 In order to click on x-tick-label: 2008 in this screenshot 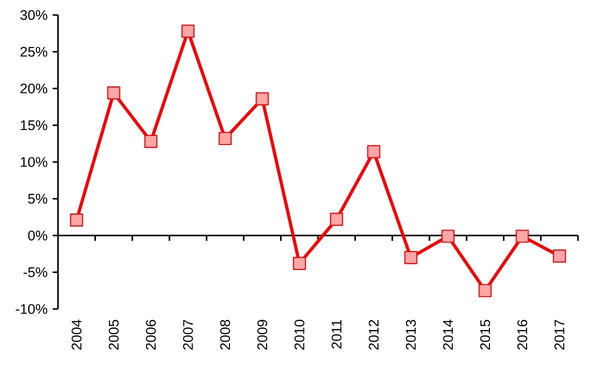, I will do `click(225, 335)`.